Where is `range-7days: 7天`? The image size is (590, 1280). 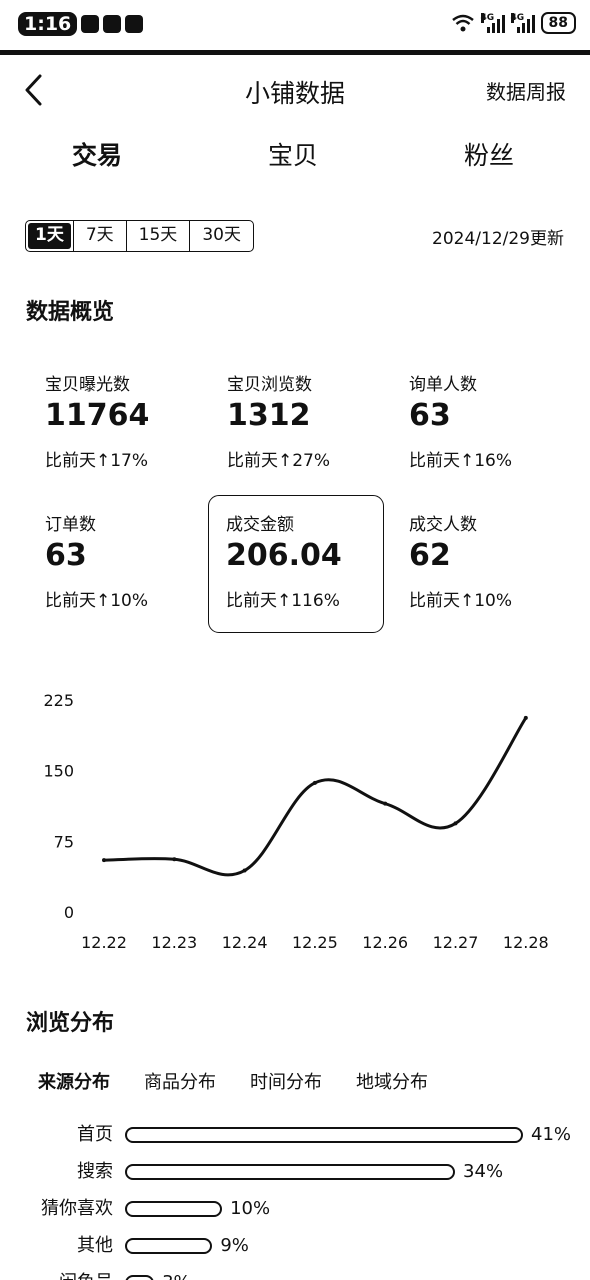 range-7days: 7天 is located at coordinates (99, 236).